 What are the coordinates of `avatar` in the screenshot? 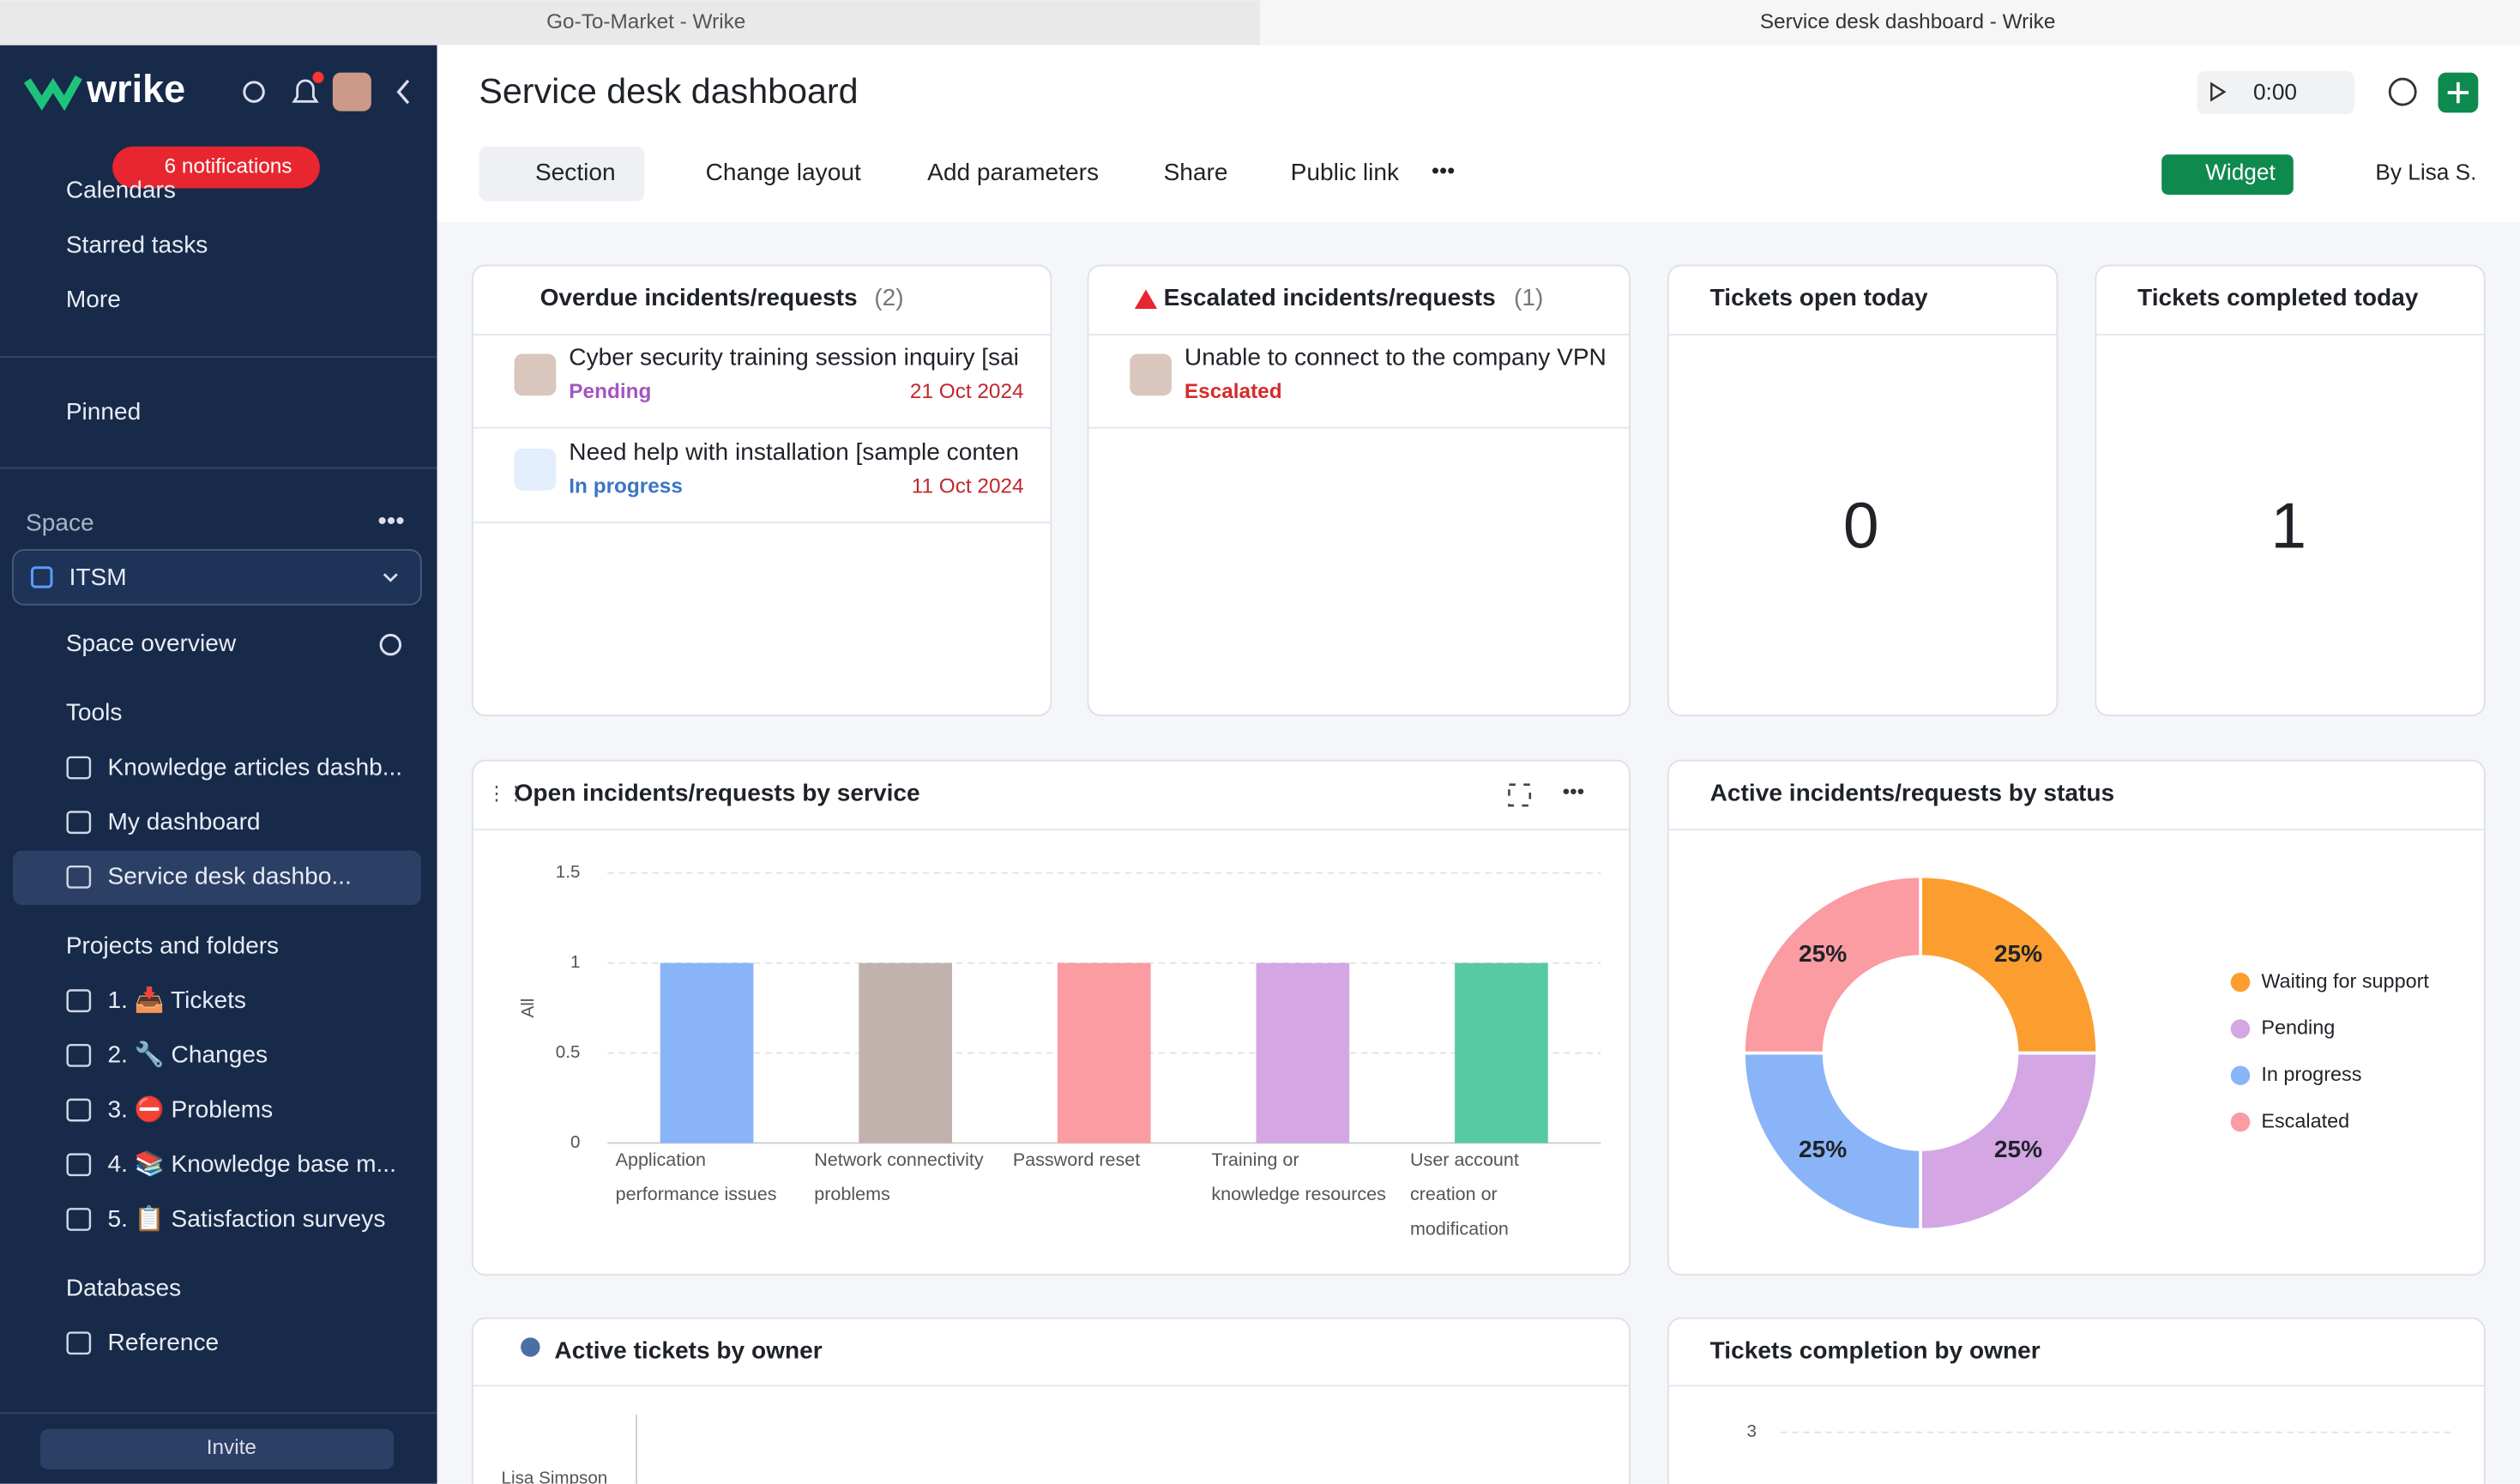 It's located at (351, 92).